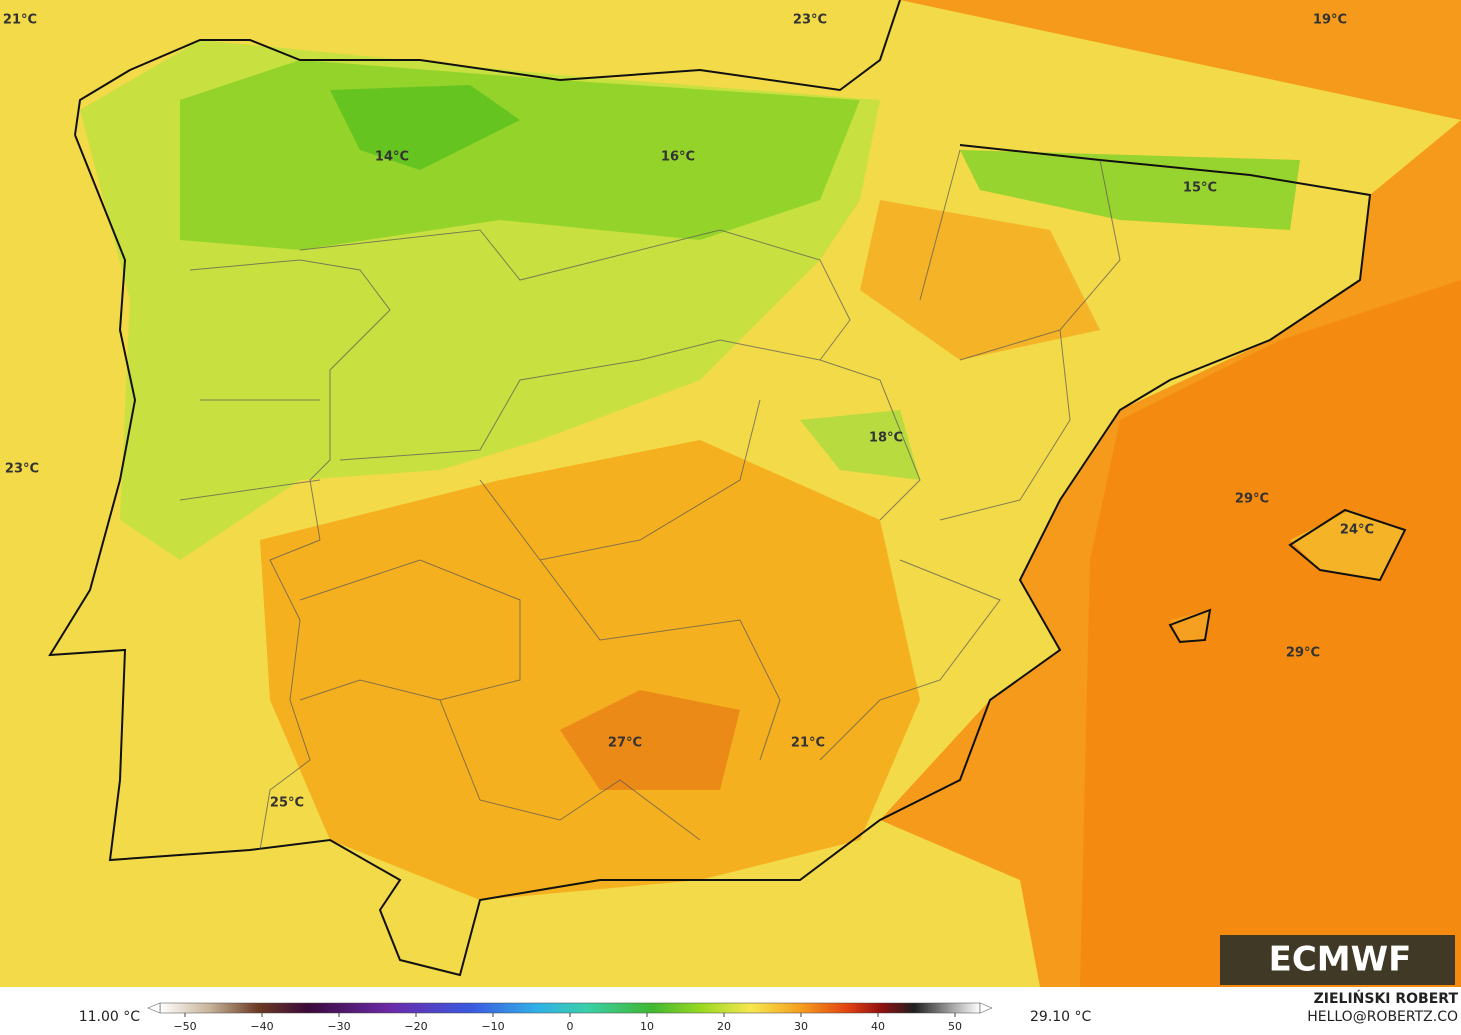  Describe the element at coordinates (724, 1026) in the screenshot. I see `colorbar-tick-label: 20` at that location.